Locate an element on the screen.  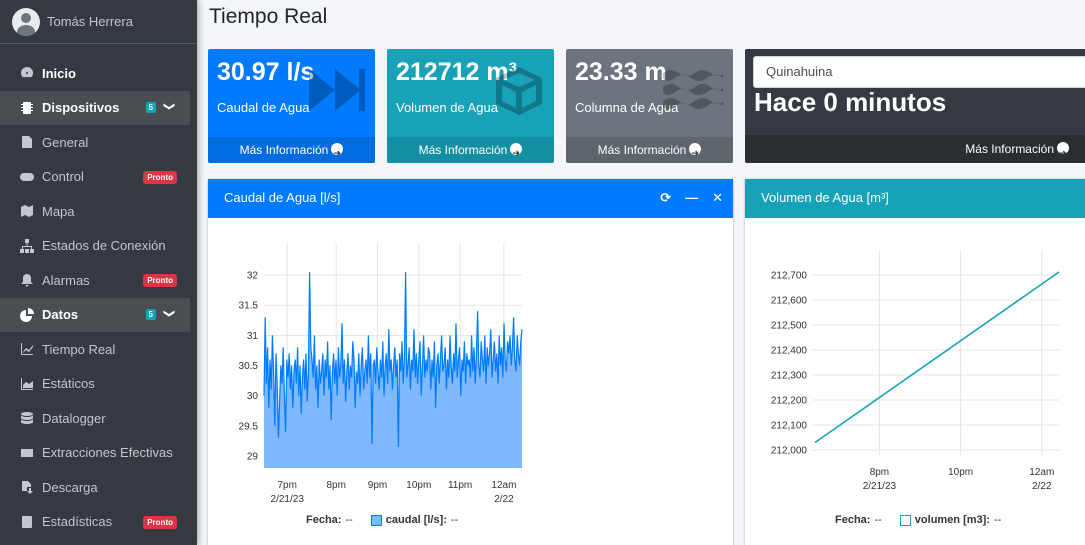
soon-badge: Pronto is located at coordinates (160, 522).